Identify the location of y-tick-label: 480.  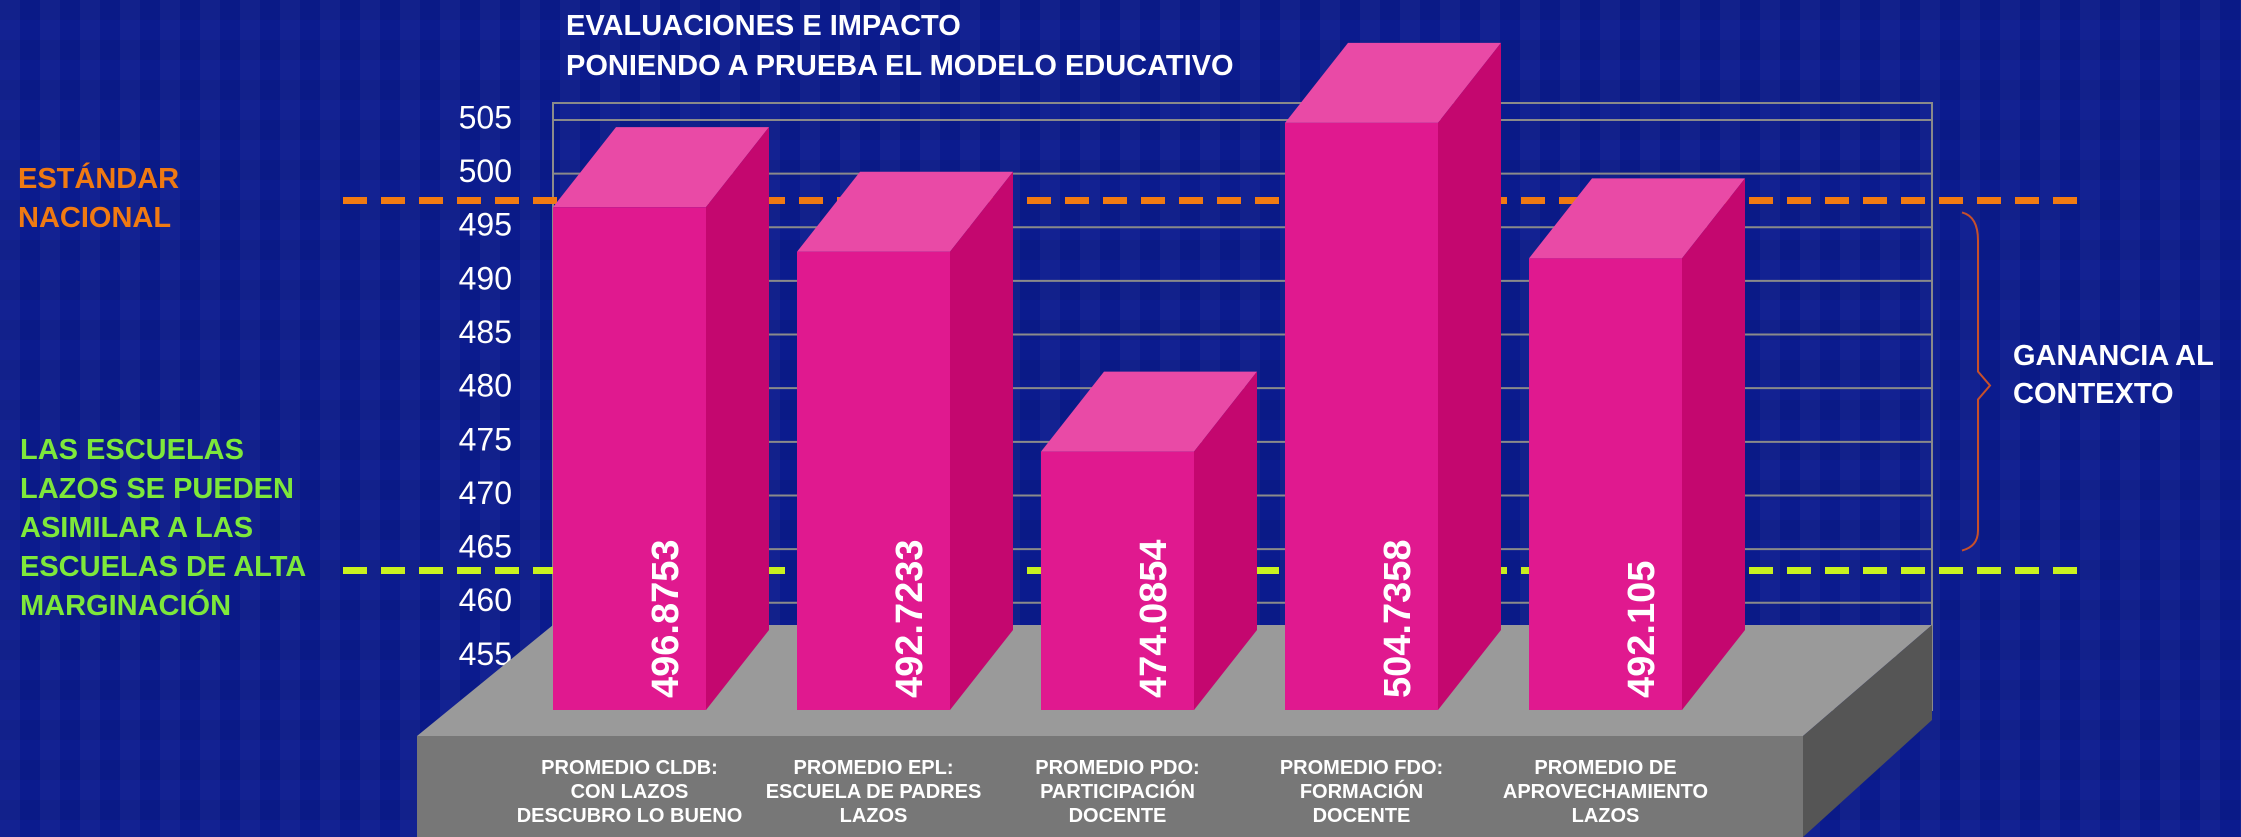
(485, 386).